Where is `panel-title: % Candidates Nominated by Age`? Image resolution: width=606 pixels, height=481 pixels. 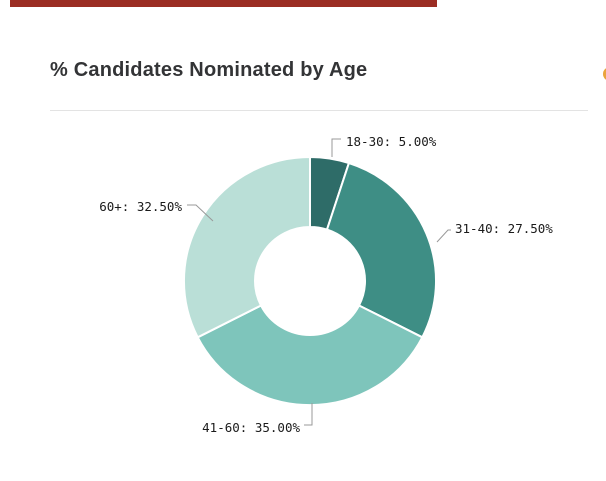 panel-title: % Candidates Nominated by Age is located at coordinates (209, 70).